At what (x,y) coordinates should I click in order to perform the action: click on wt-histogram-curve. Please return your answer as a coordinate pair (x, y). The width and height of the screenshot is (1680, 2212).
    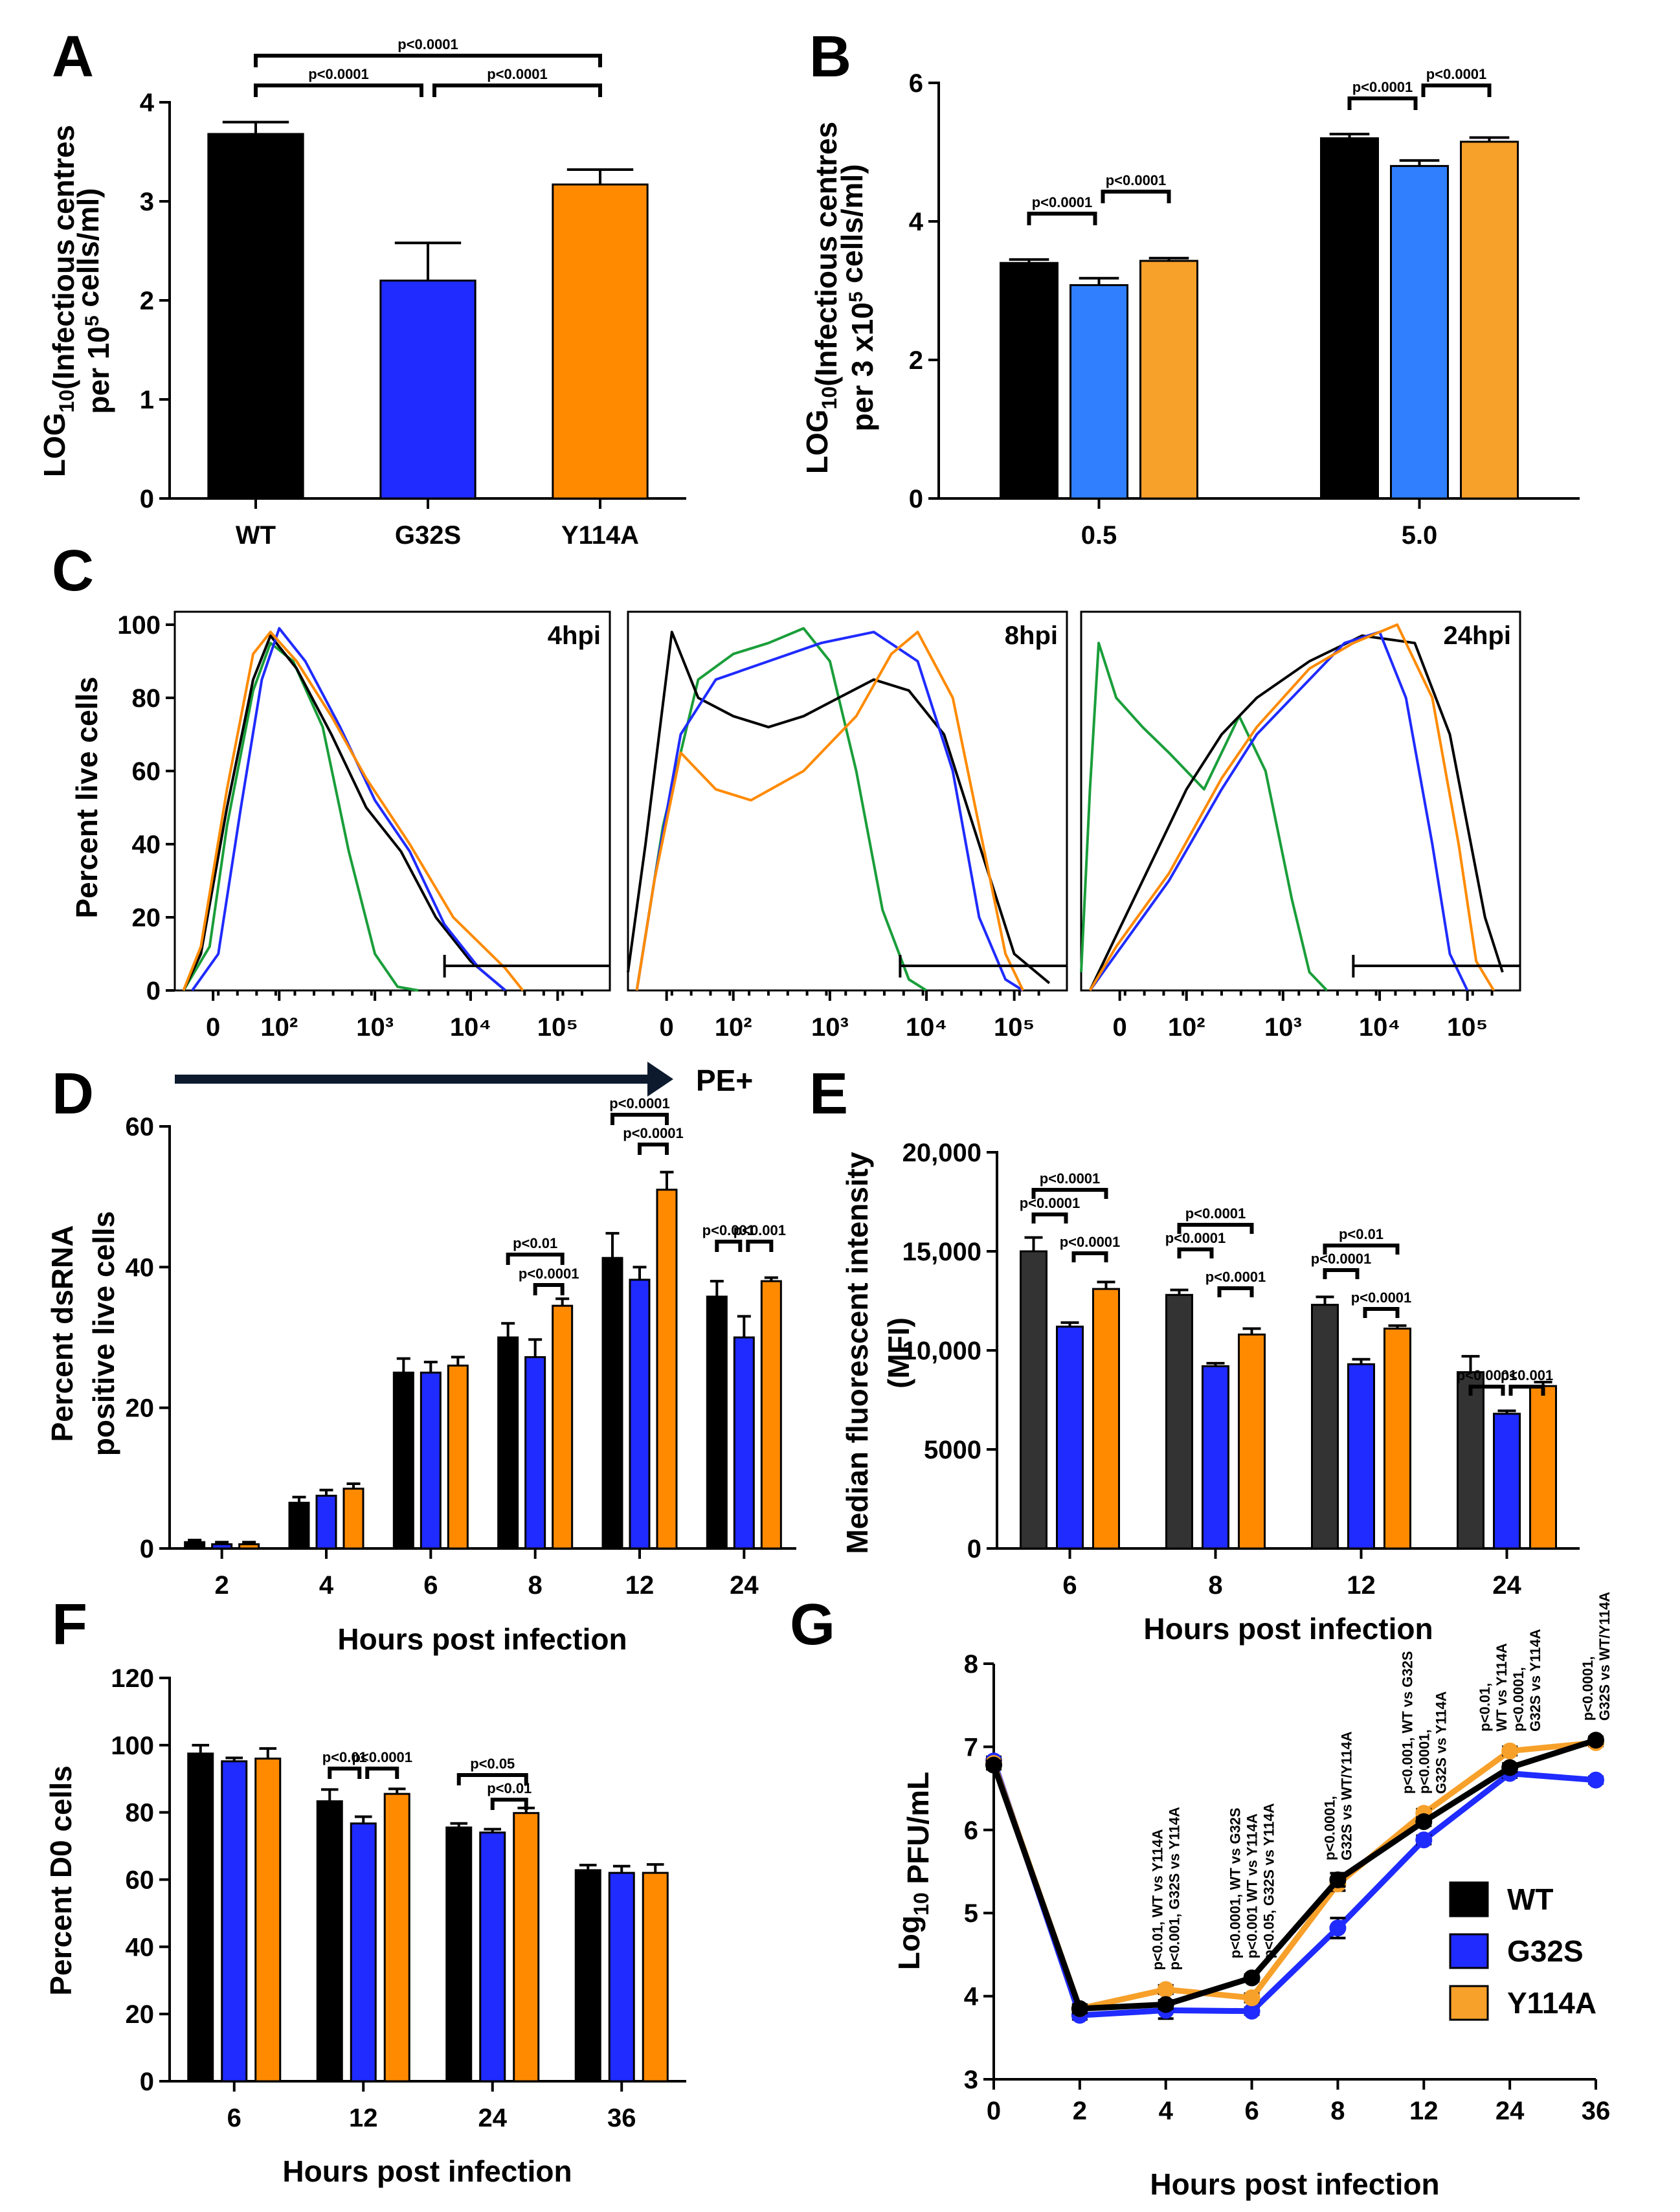
    Looking at the image, I should click on (1296, 812).